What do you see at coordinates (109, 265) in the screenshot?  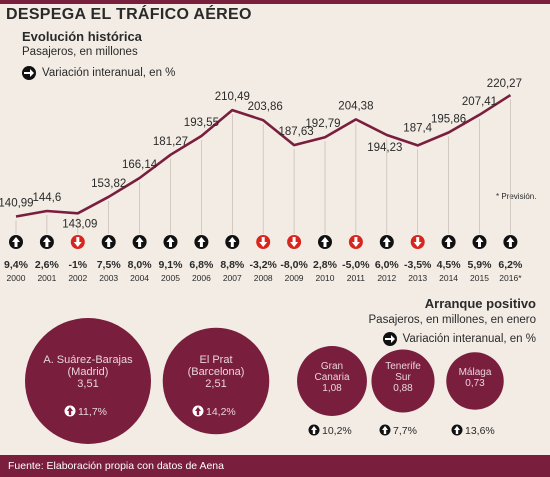 I see `variation-label: 7,5%` at bounding box center [109, 265].